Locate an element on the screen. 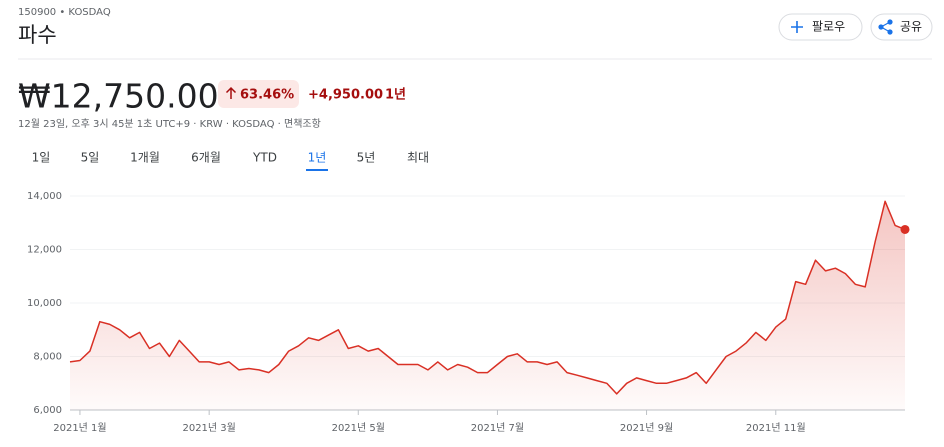 The width and height of the screenshot is (944, 447). up-arrow is located at coordinates (231, 92).